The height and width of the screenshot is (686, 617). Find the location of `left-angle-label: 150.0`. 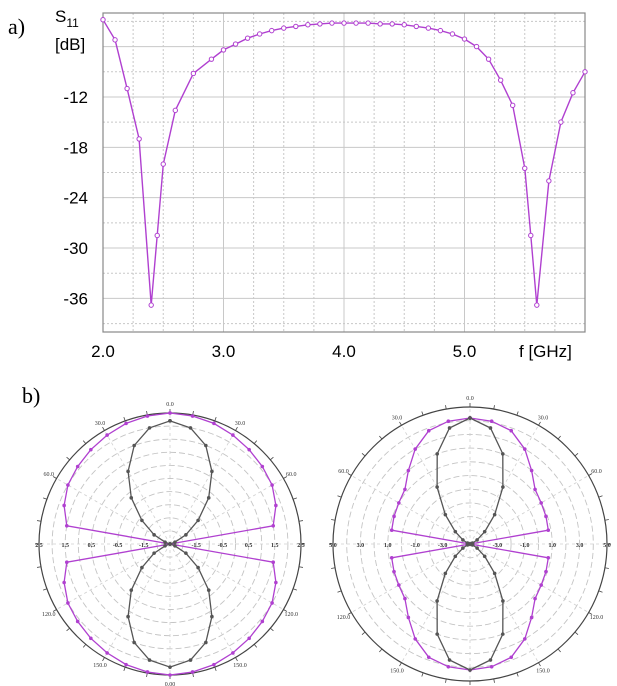

left-angle-label: 150.0 is located at coordinates (100, 666).